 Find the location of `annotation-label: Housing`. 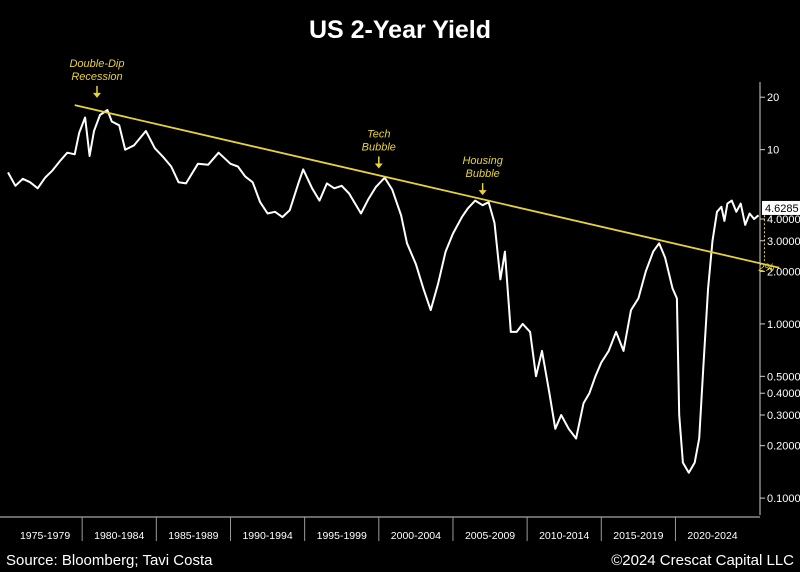

annotation-label: Housing is located at coordinates (482, 161).